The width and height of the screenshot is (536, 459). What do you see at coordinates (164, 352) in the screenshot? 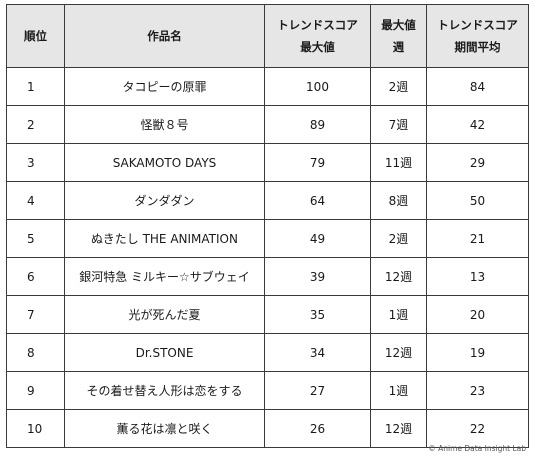
I see `cell-title: Dr.STONE` at bounding box center [164, 352].